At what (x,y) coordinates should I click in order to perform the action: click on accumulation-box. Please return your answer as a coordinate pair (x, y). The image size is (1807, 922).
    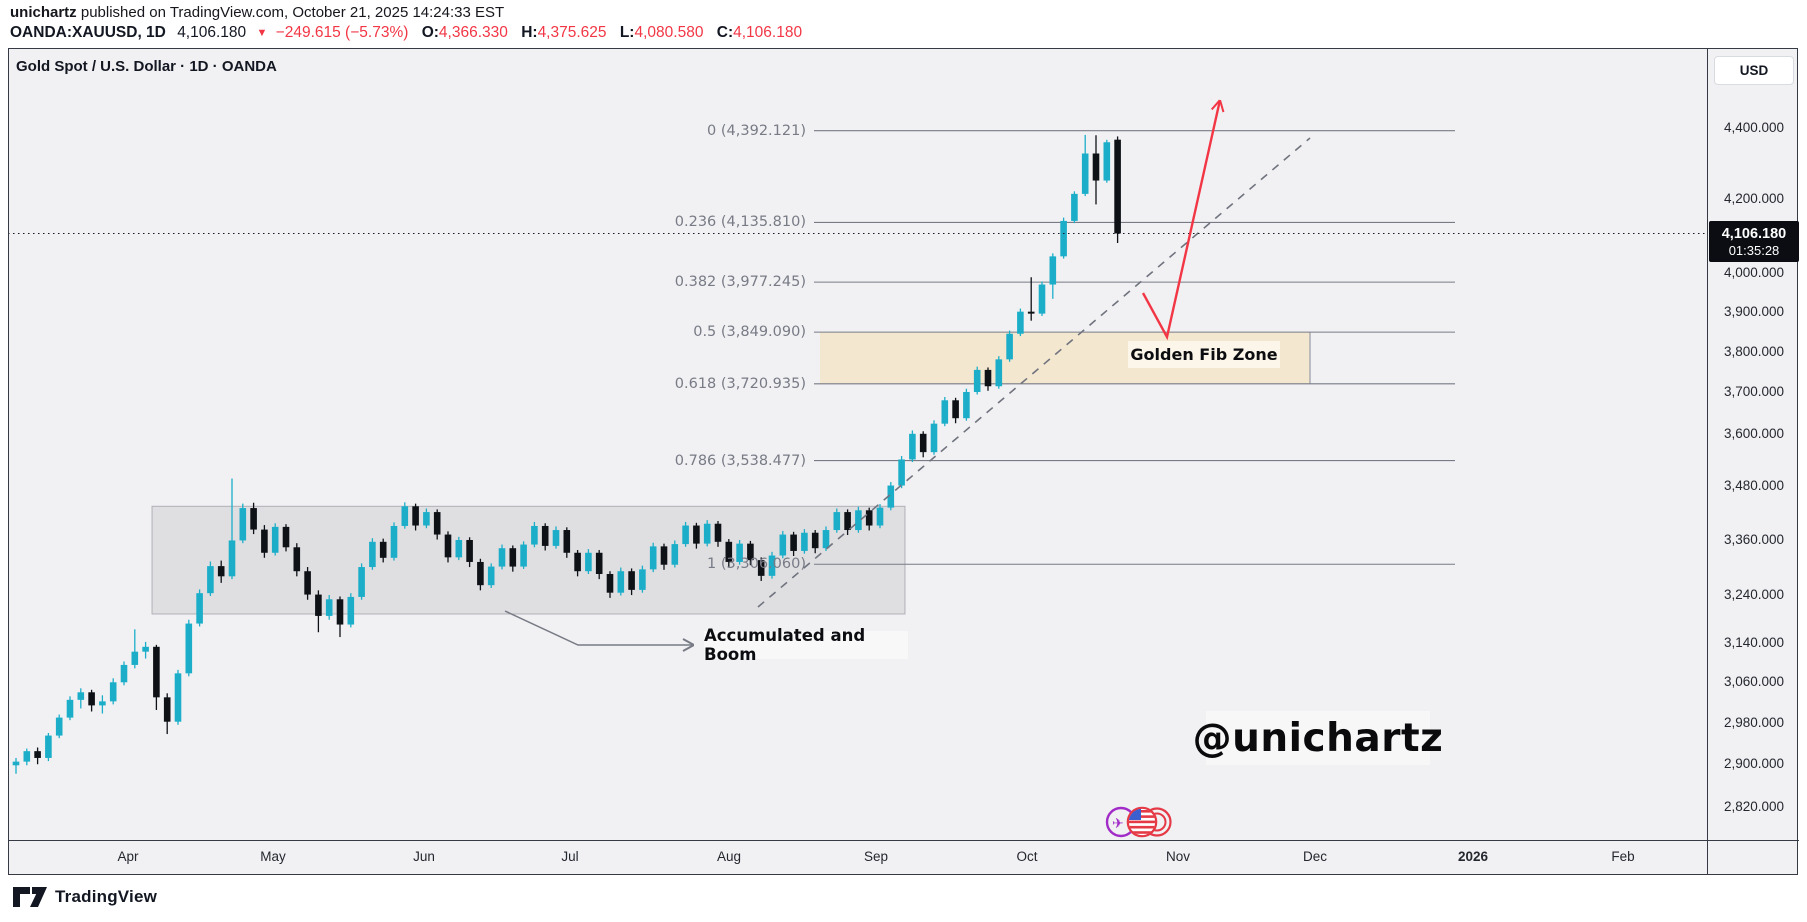
    Looking at the image, I should click on (528, 560).